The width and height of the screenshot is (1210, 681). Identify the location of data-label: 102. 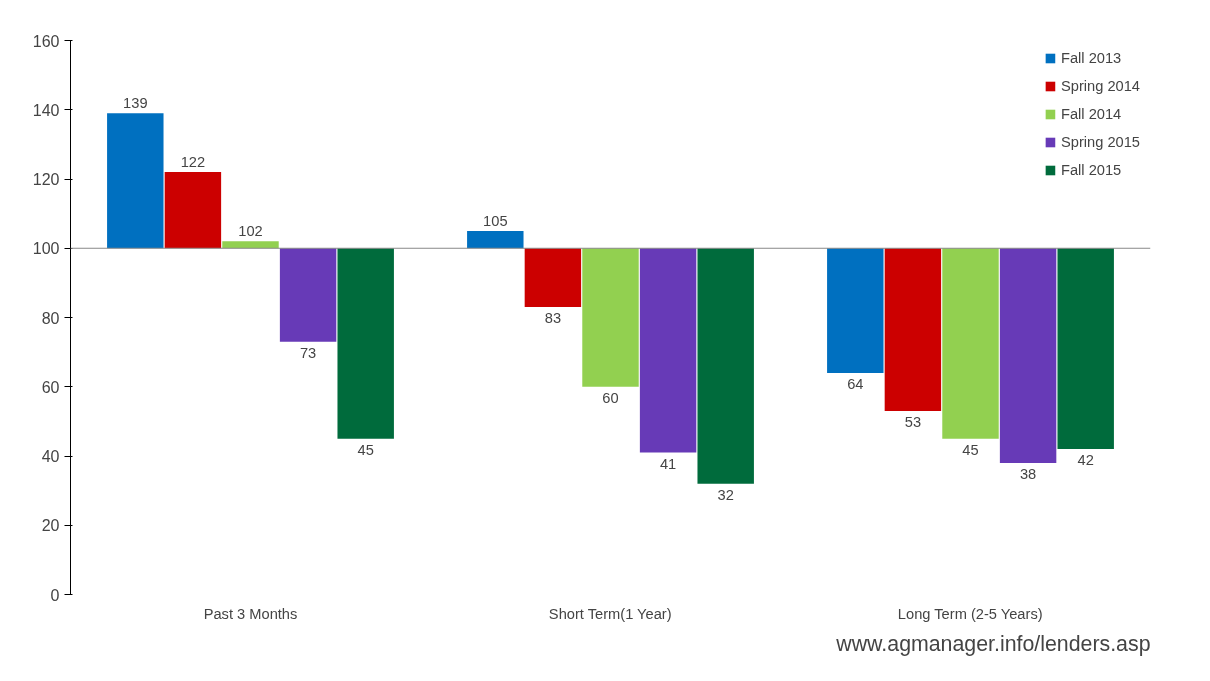
(250, 231).